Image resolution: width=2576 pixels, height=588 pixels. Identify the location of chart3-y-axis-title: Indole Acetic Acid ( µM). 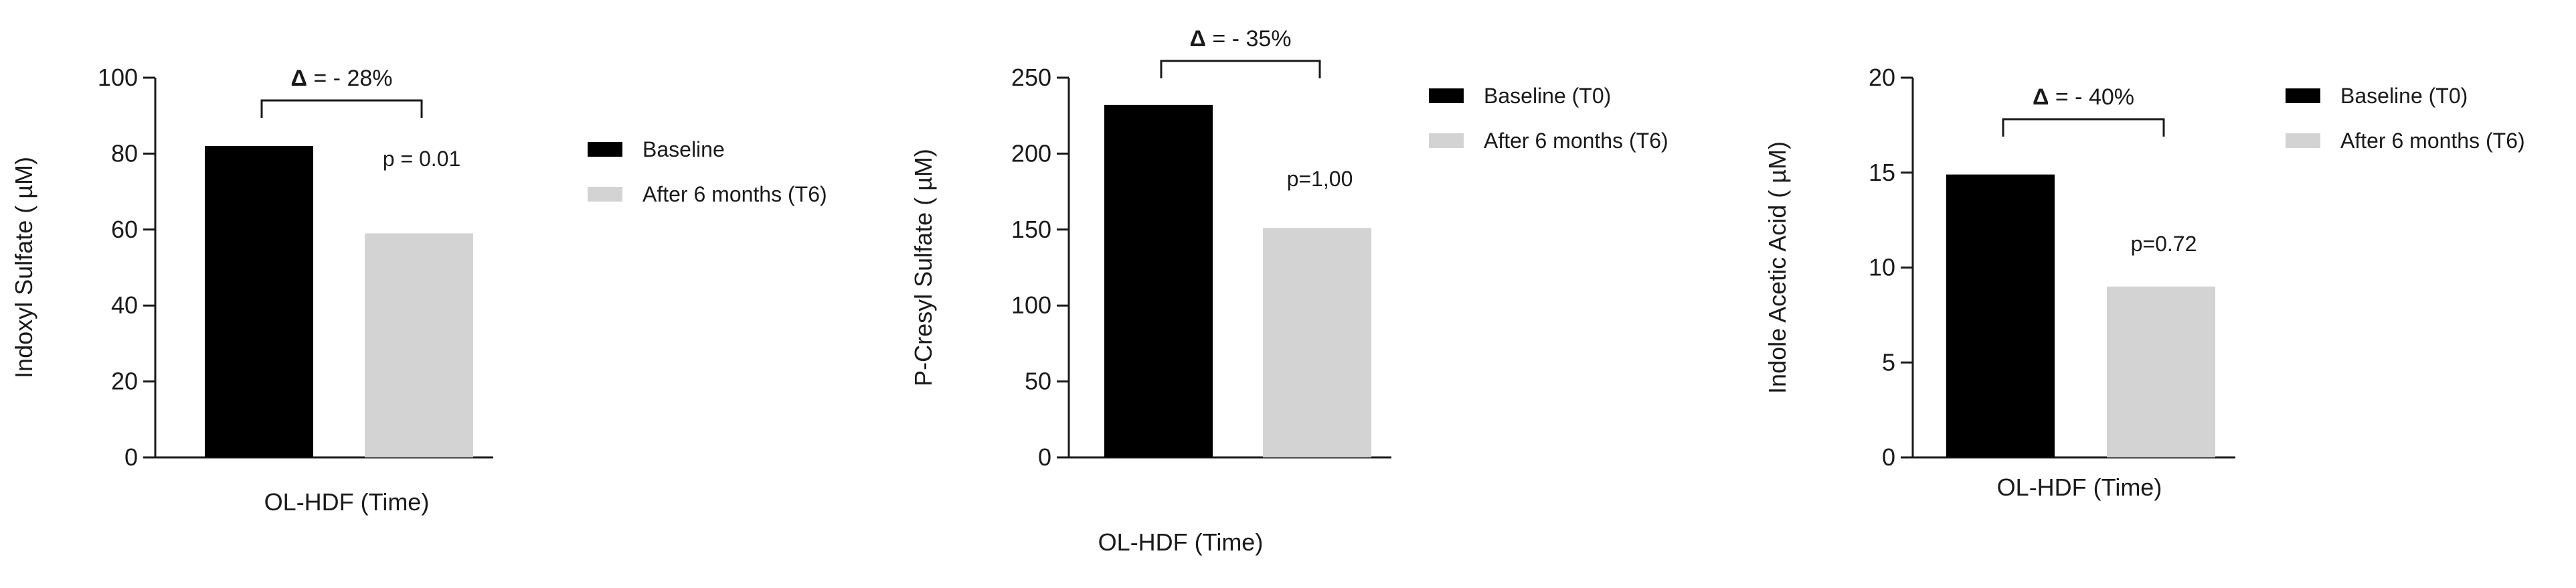
(1777, 267).